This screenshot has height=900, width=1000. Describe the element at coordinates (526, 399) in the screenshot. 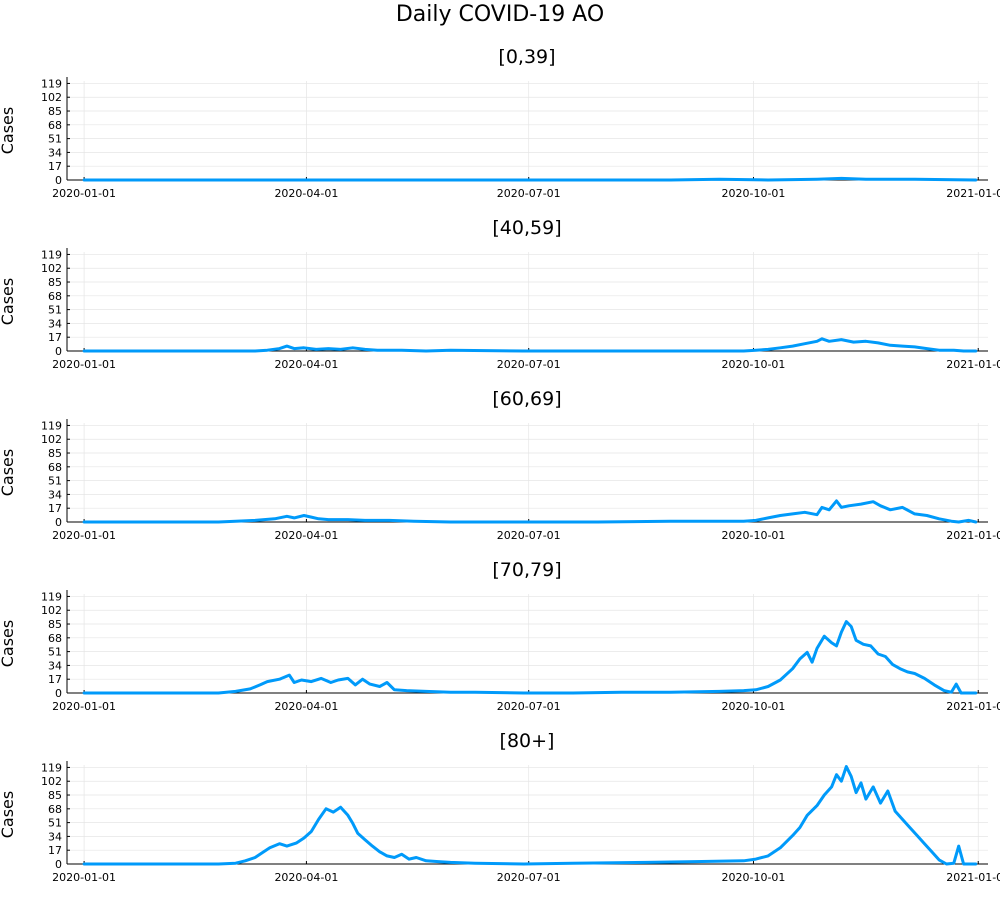

I see `panel-title: [60,69]` at that location.